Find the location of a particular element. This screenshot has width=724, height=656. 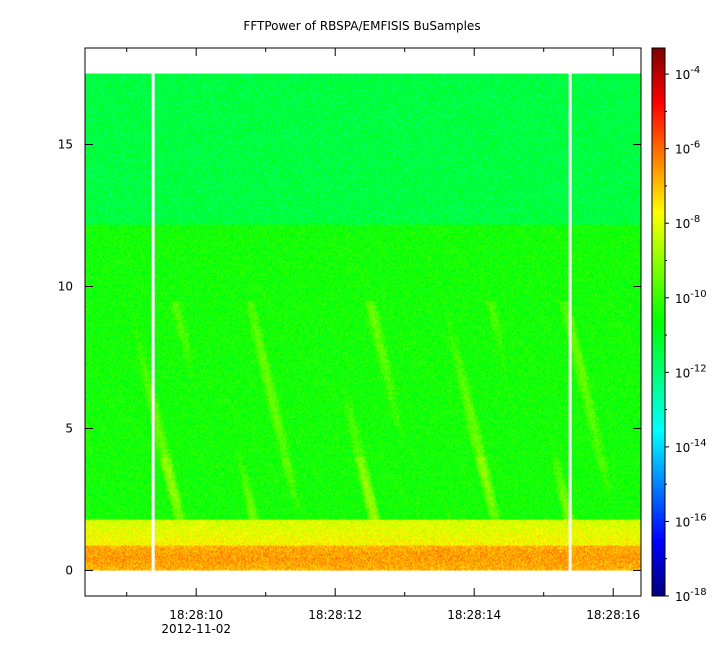

colorbar-tick-label-7: 10⁻¹⁸ is located at coordinates (691, 595).